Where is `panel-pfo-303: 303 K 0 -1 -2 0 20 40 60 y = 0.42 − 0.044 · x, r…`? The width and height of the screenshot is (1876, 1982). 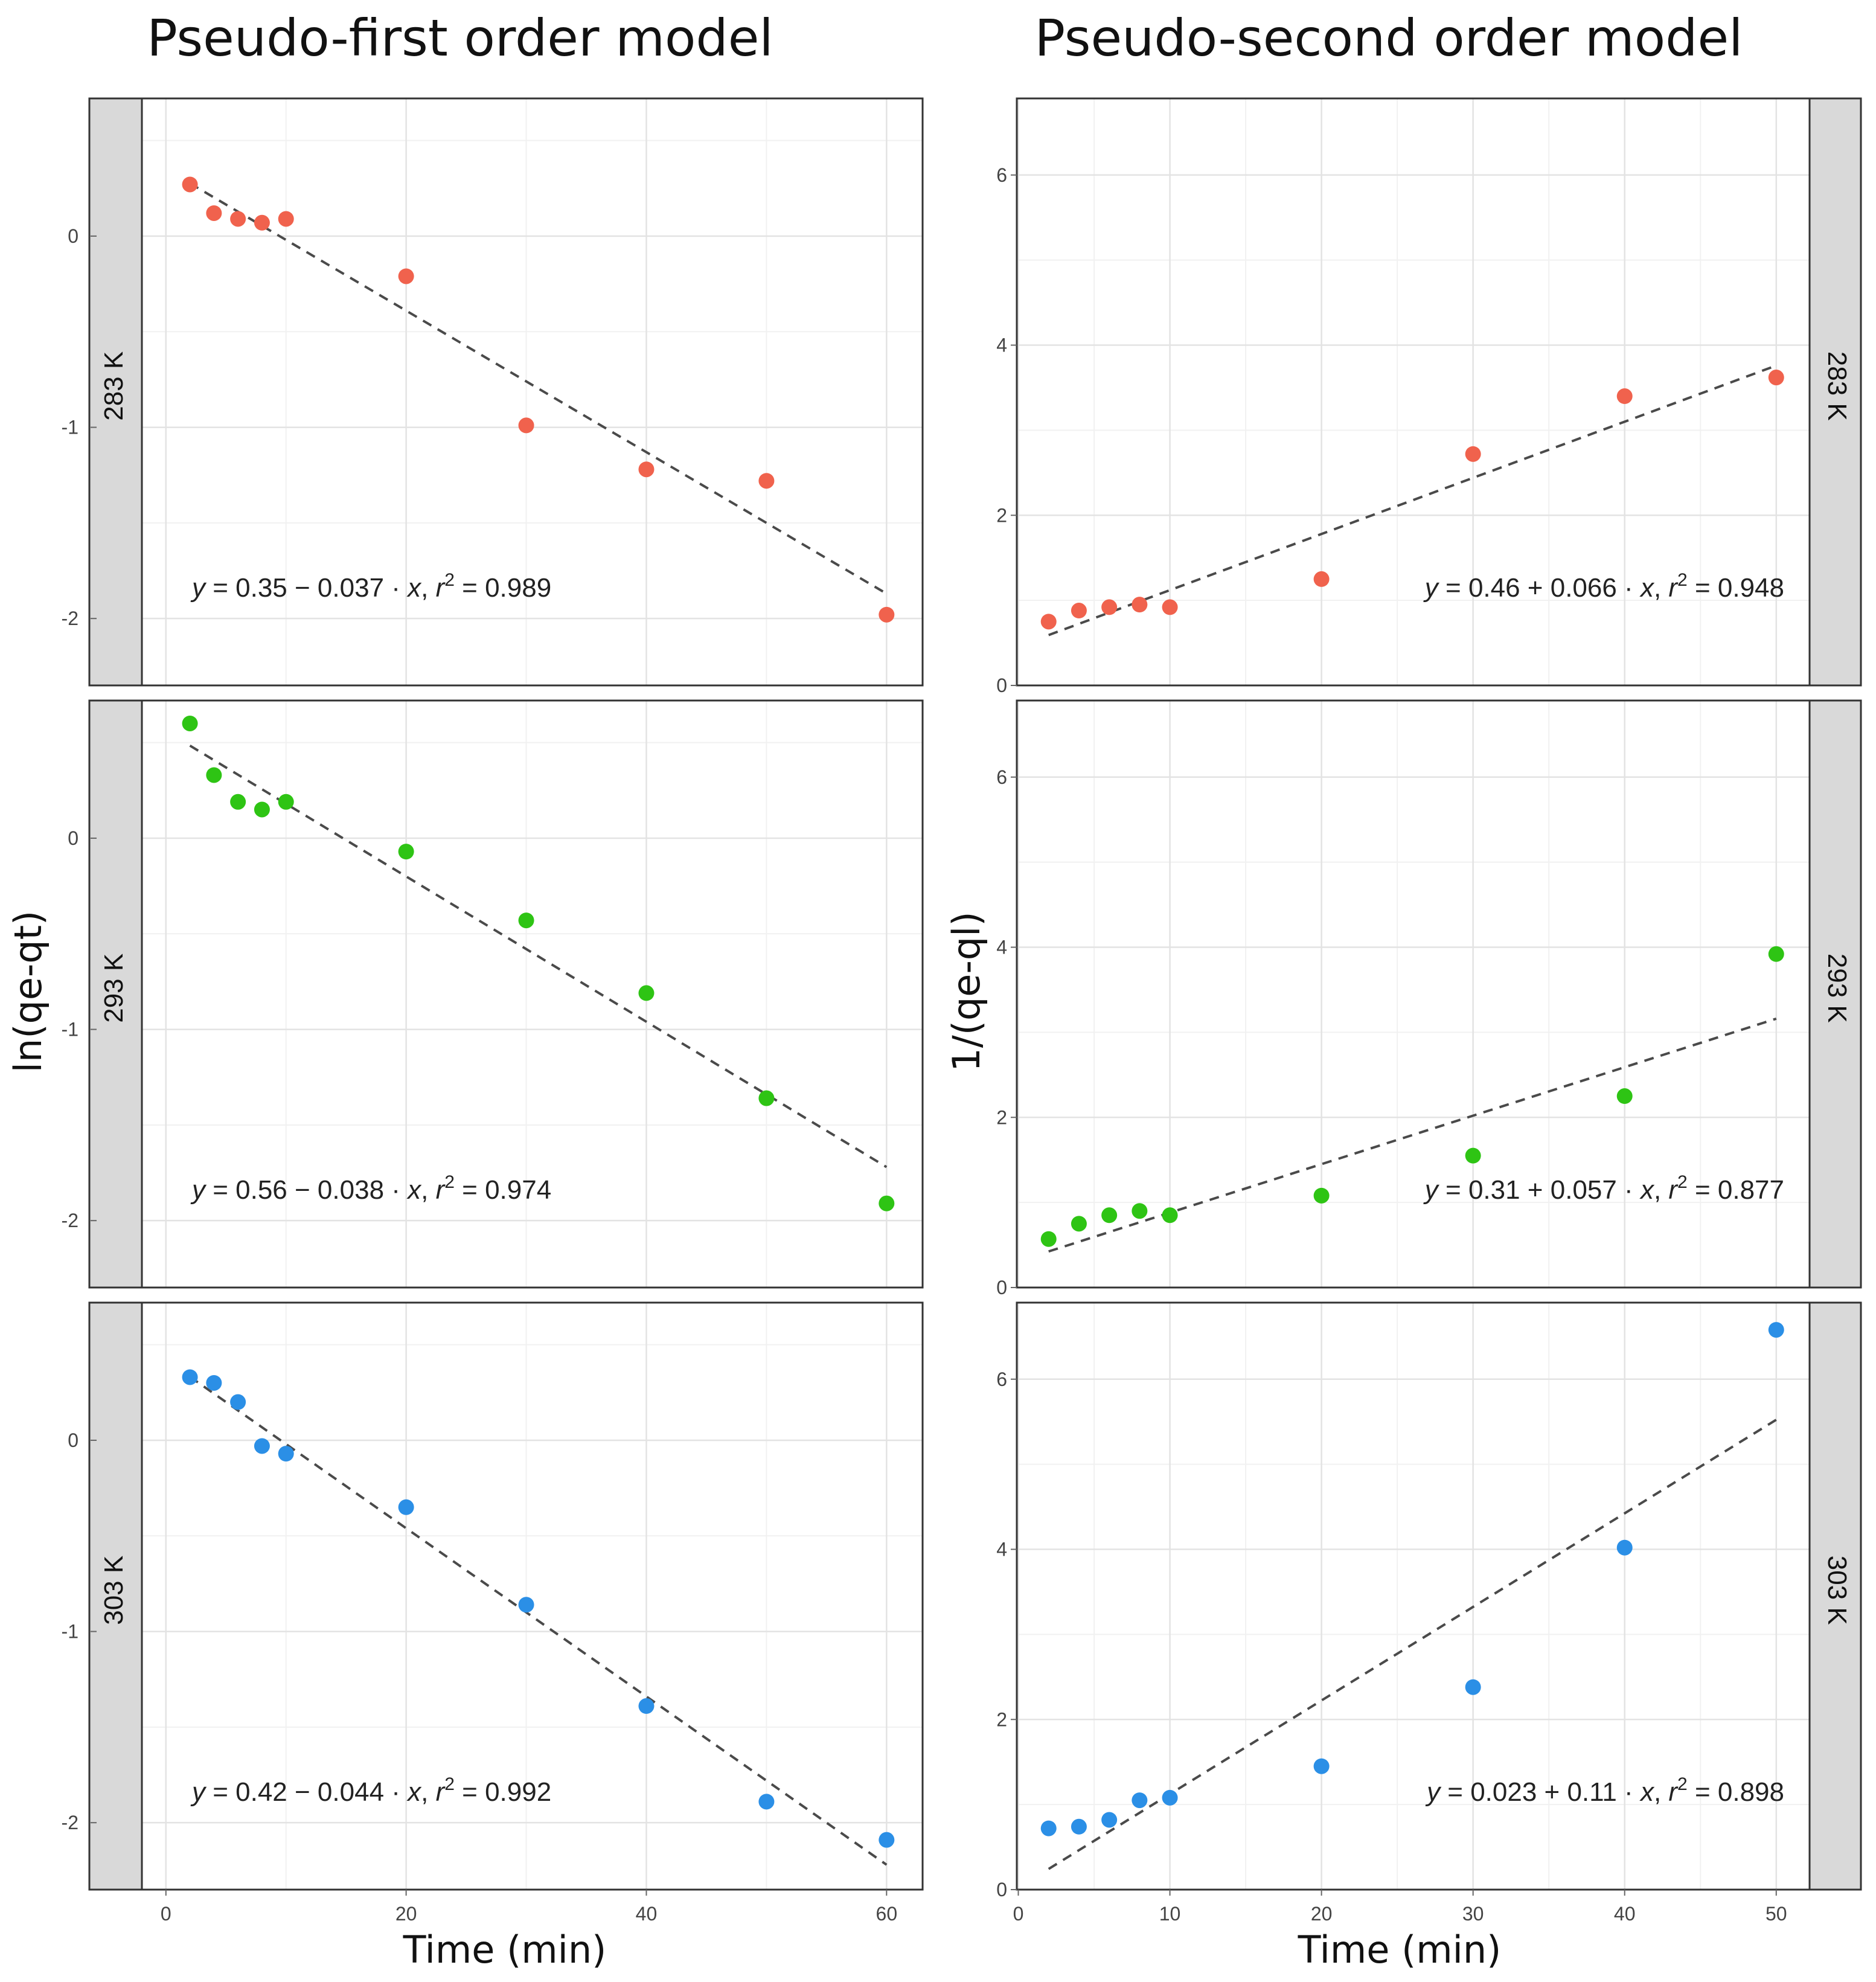
panel-pfo-303: 303 K 0 -1 -2 0 20 40 60 y = 0.42 − 0.044 · x, r… is located at coordinates (493, 1613).